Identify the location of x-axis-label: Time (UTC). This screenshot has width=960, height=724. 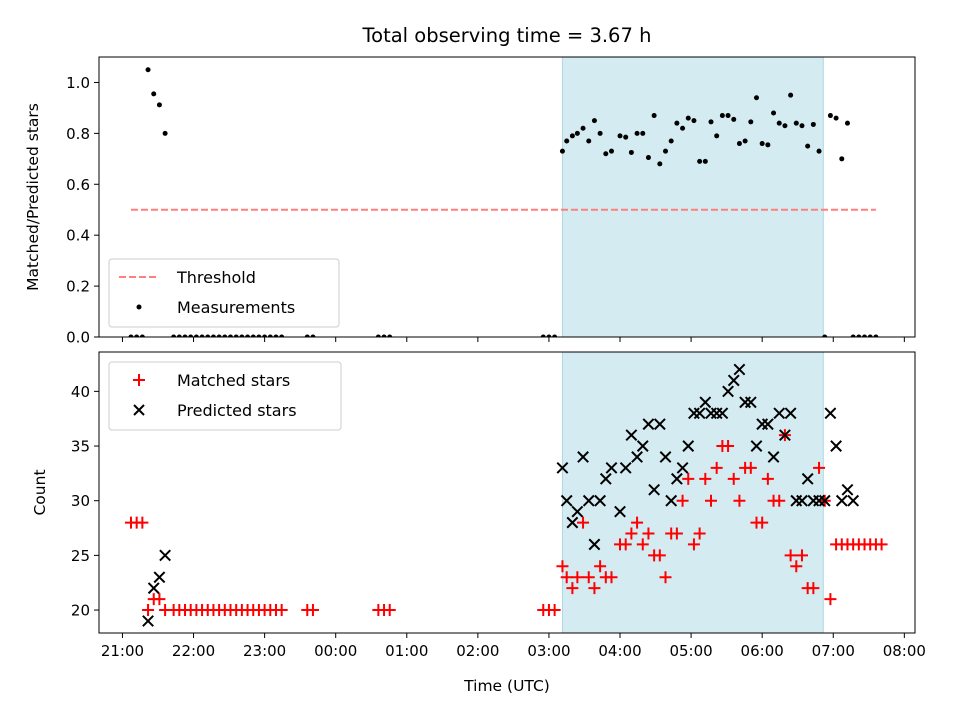
(506, 686).